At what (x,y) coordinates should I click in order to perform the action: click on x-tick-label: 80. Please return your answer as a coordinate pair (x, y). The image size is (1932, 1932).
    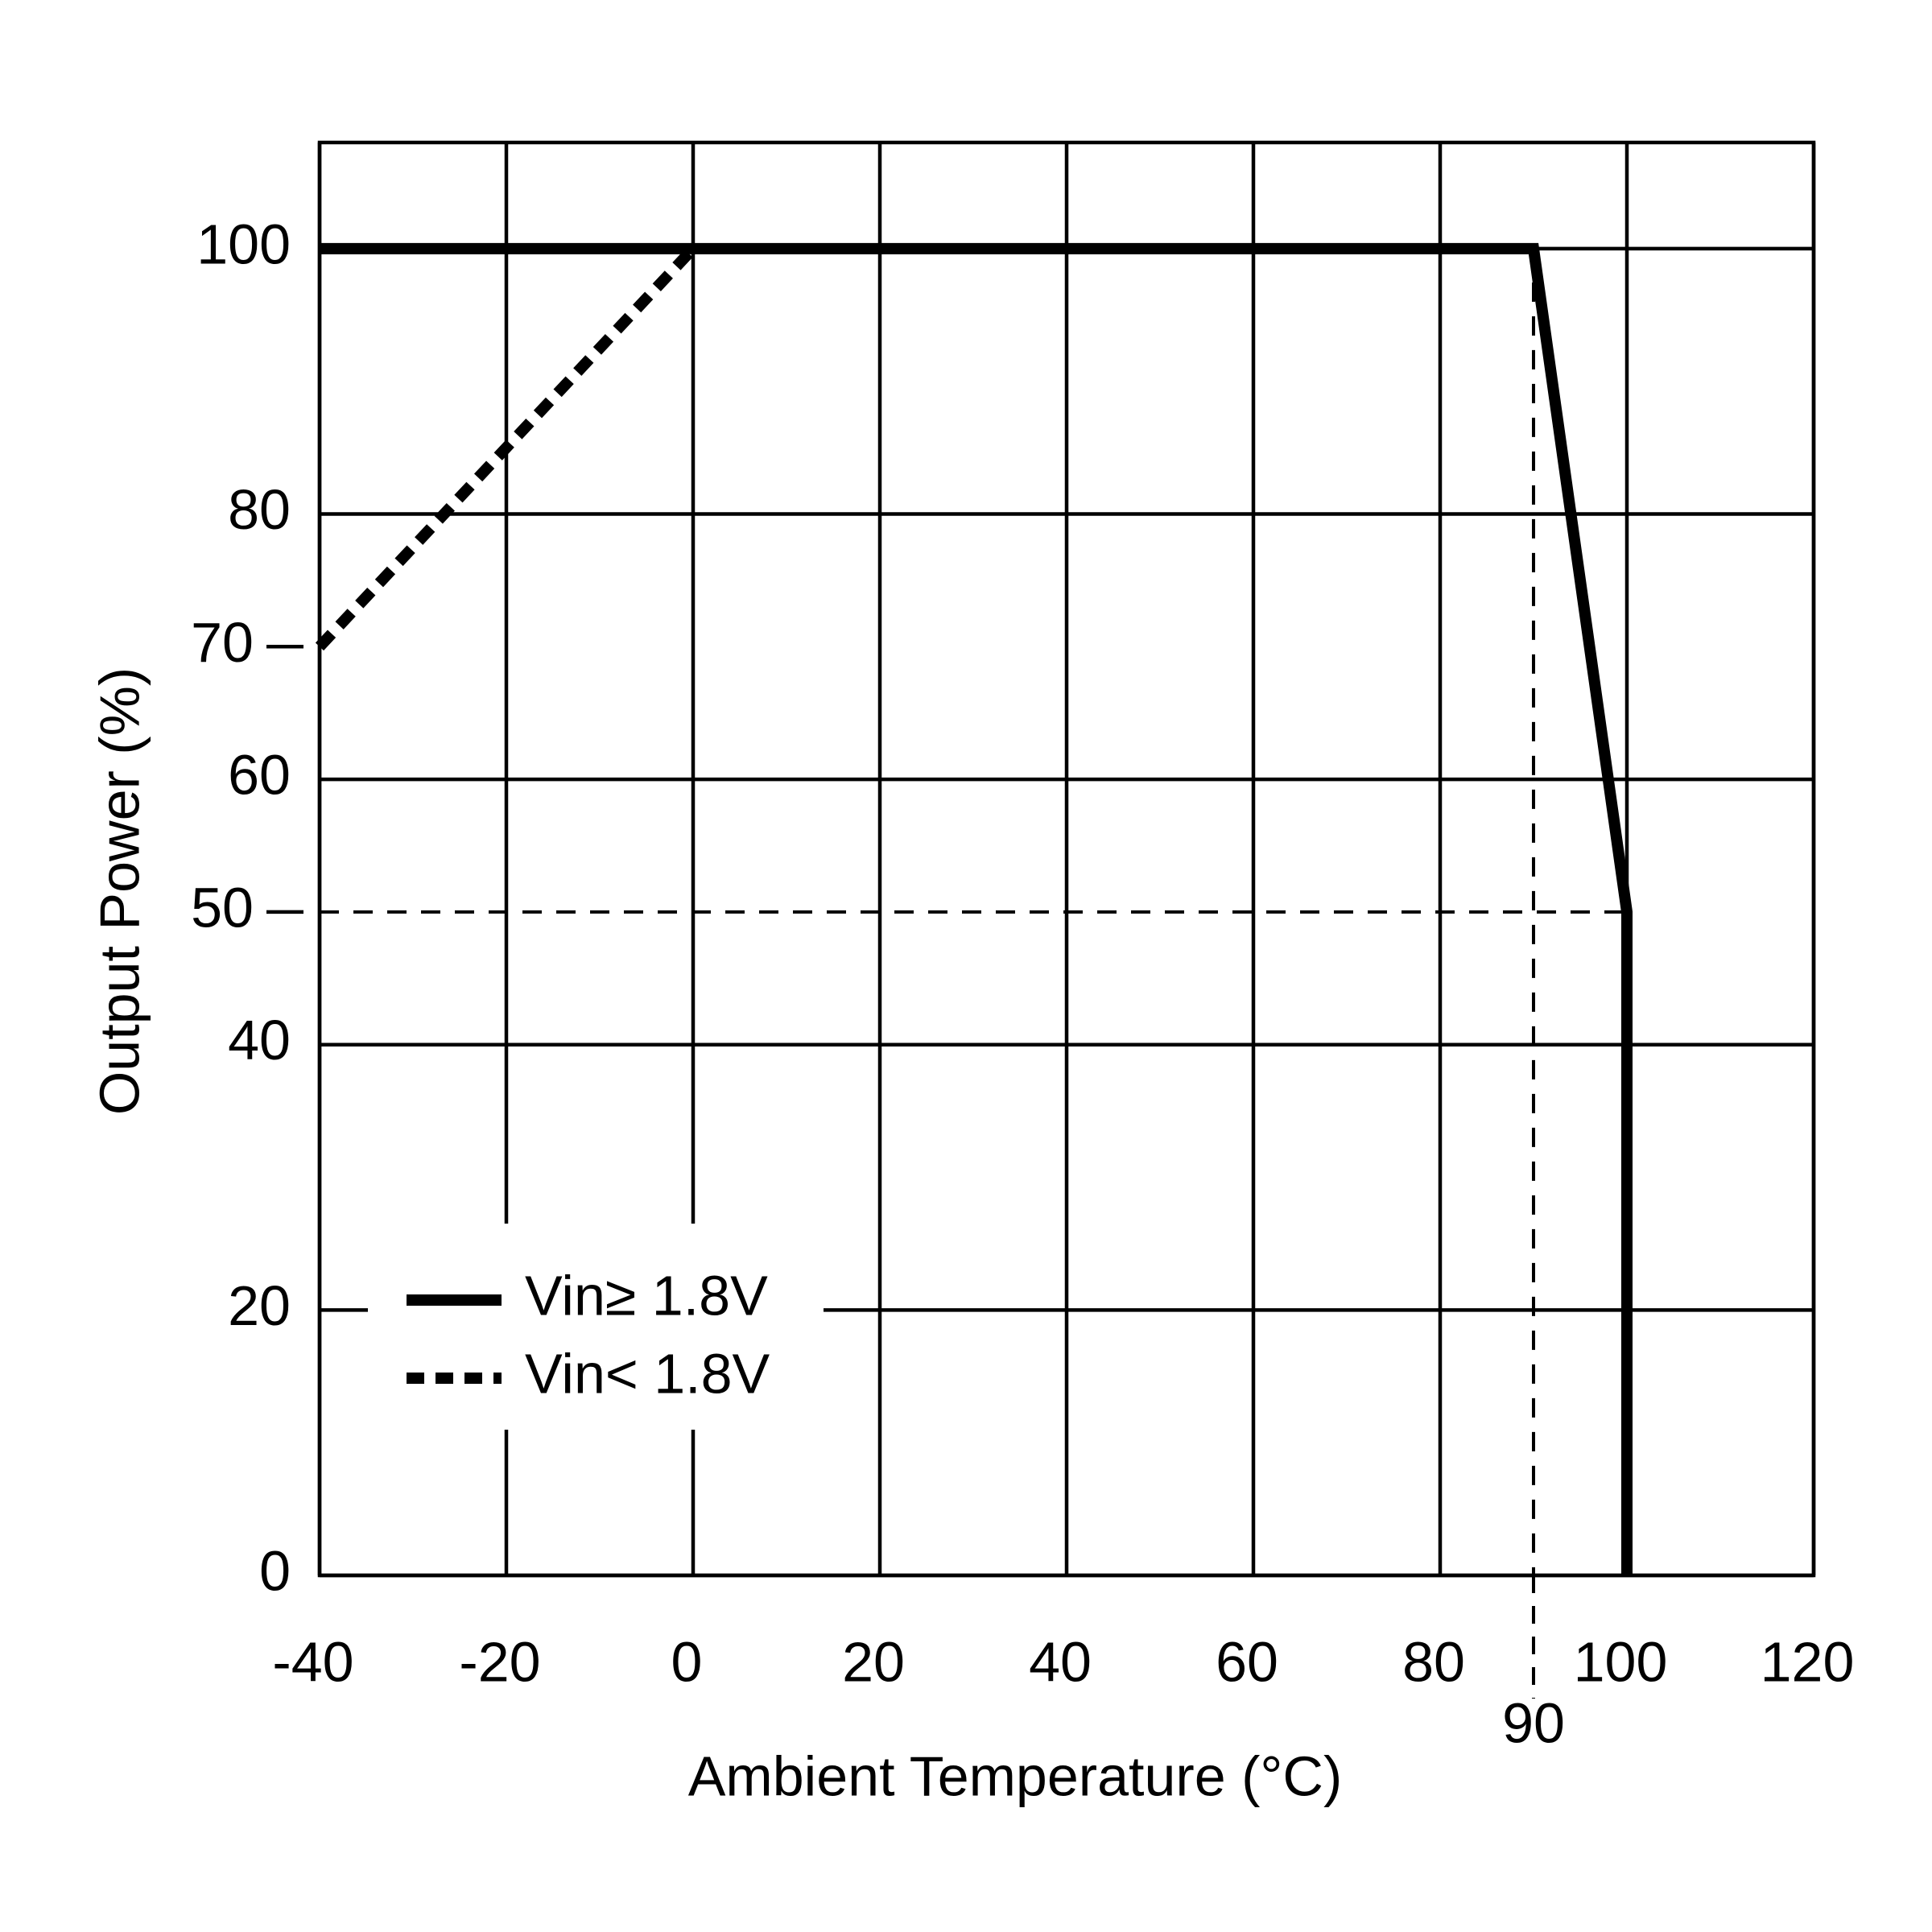
    Looking at the image, I should click on (1433, 1661).